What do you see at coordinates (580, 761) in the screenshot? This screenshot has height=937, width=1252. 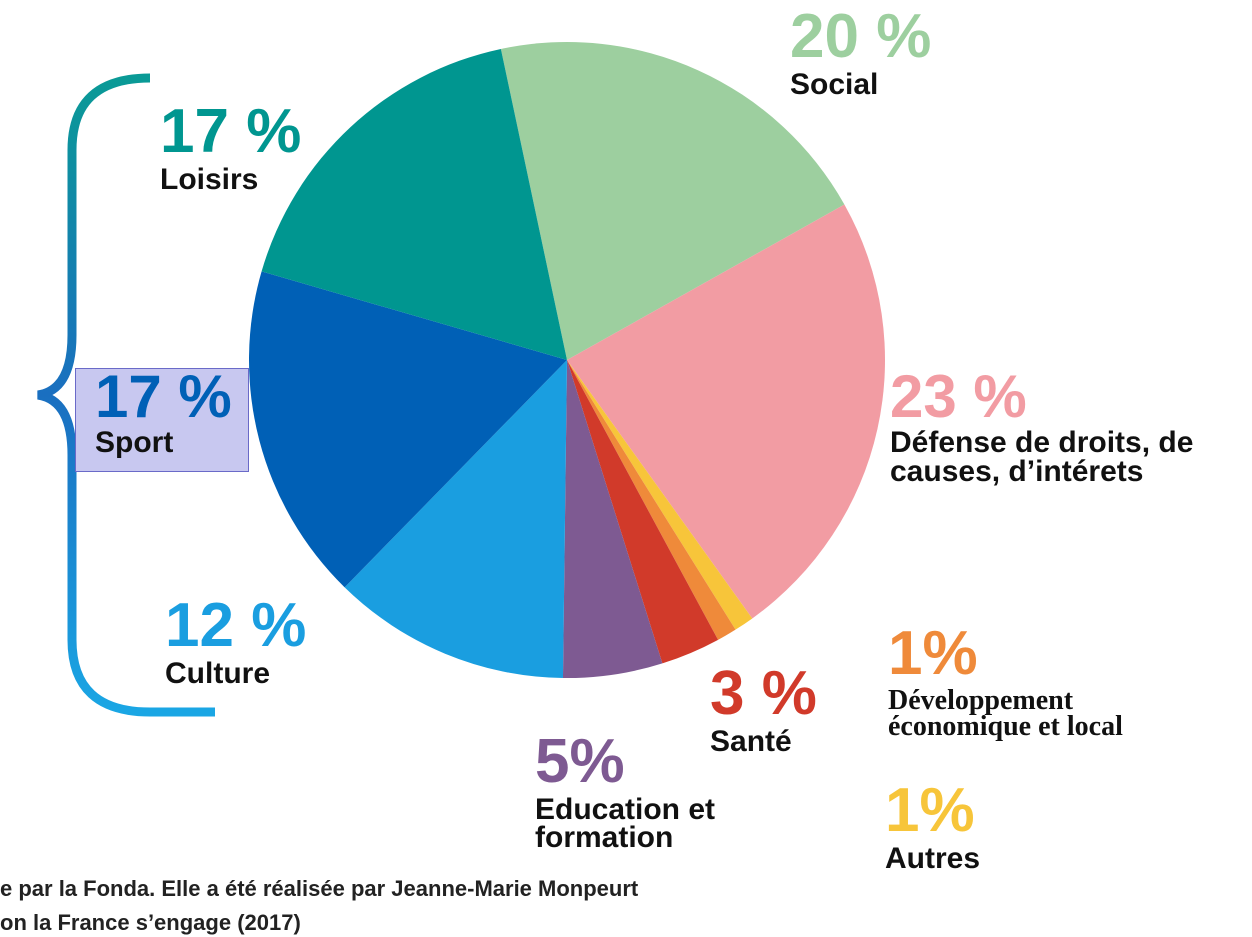 I see `value-label: 5%` at bounding box center [580, 761].